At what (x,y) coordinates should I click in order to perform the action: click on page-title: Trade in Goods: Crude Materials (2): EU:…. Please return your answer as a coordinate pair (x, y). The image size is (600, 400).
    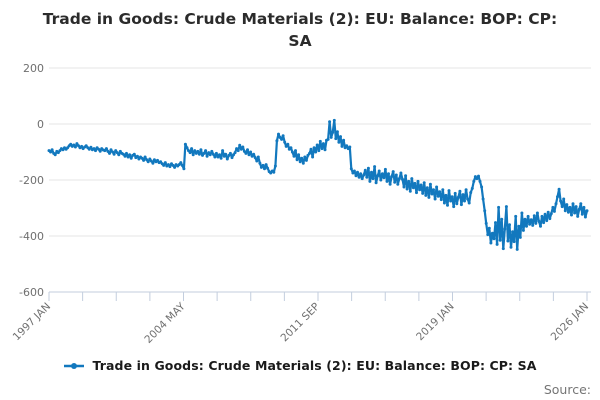
    Looking at the image, I should click on (300, 30).